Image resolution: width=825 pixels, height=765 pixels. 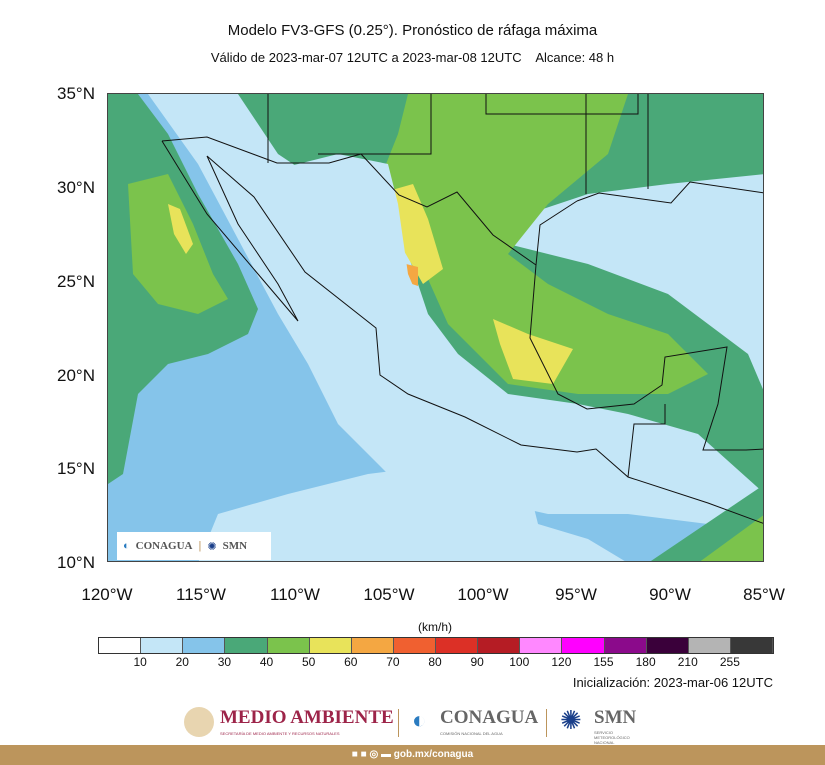 What do you see at coordinates (435, 662) in the screenshot?
I see `colorbar-label: 80` at bounding box center [435, 662].